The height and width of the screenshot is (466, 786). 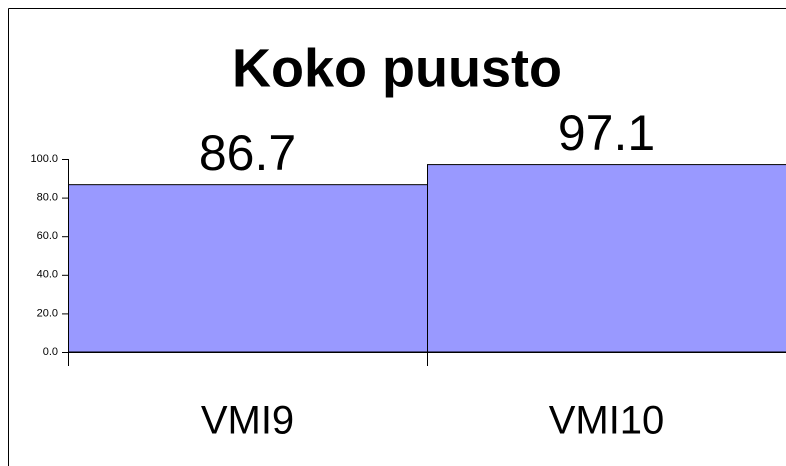 I want to click on y-tick-label: 40.0, so click(x=47, y=275).